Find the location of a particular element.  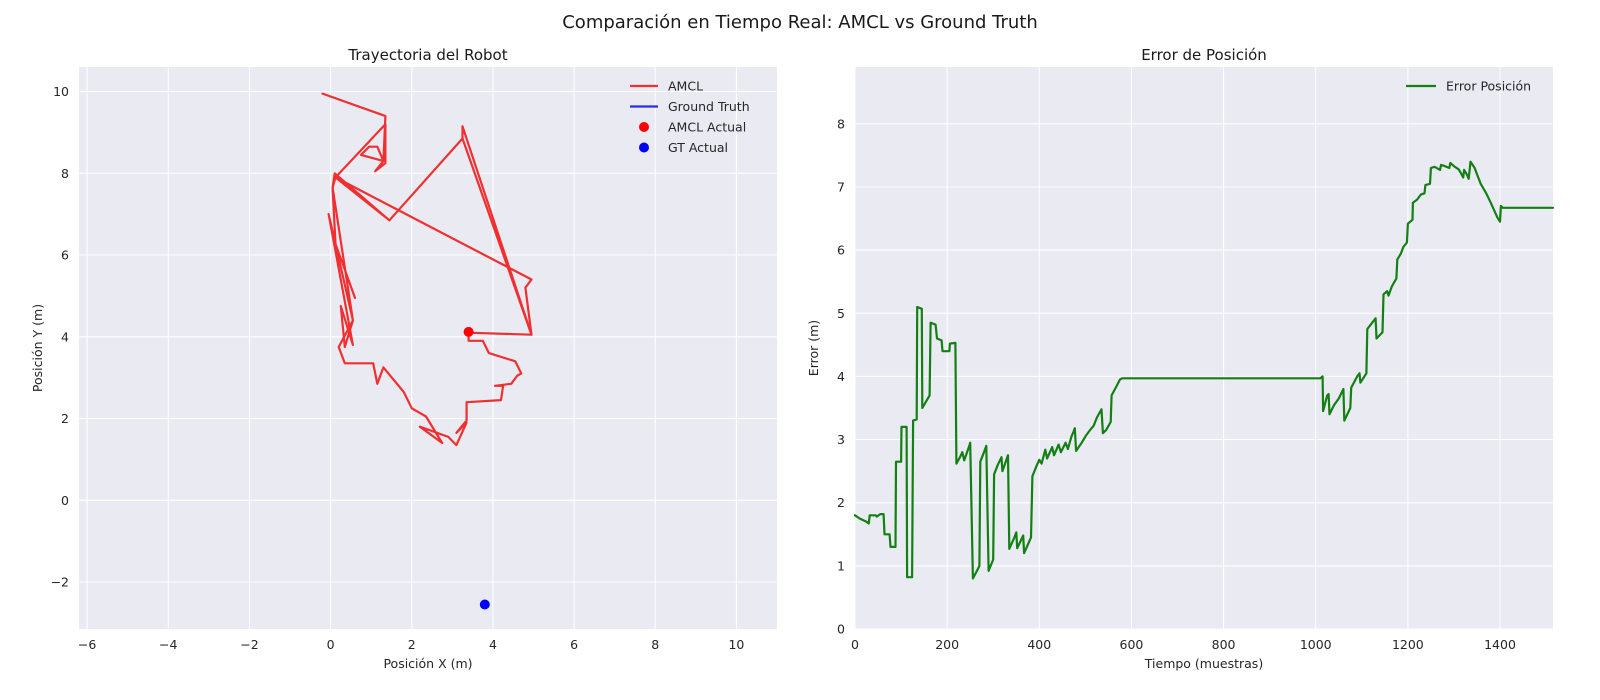

legend-label: AMCL is located at coordinates (685, 86).